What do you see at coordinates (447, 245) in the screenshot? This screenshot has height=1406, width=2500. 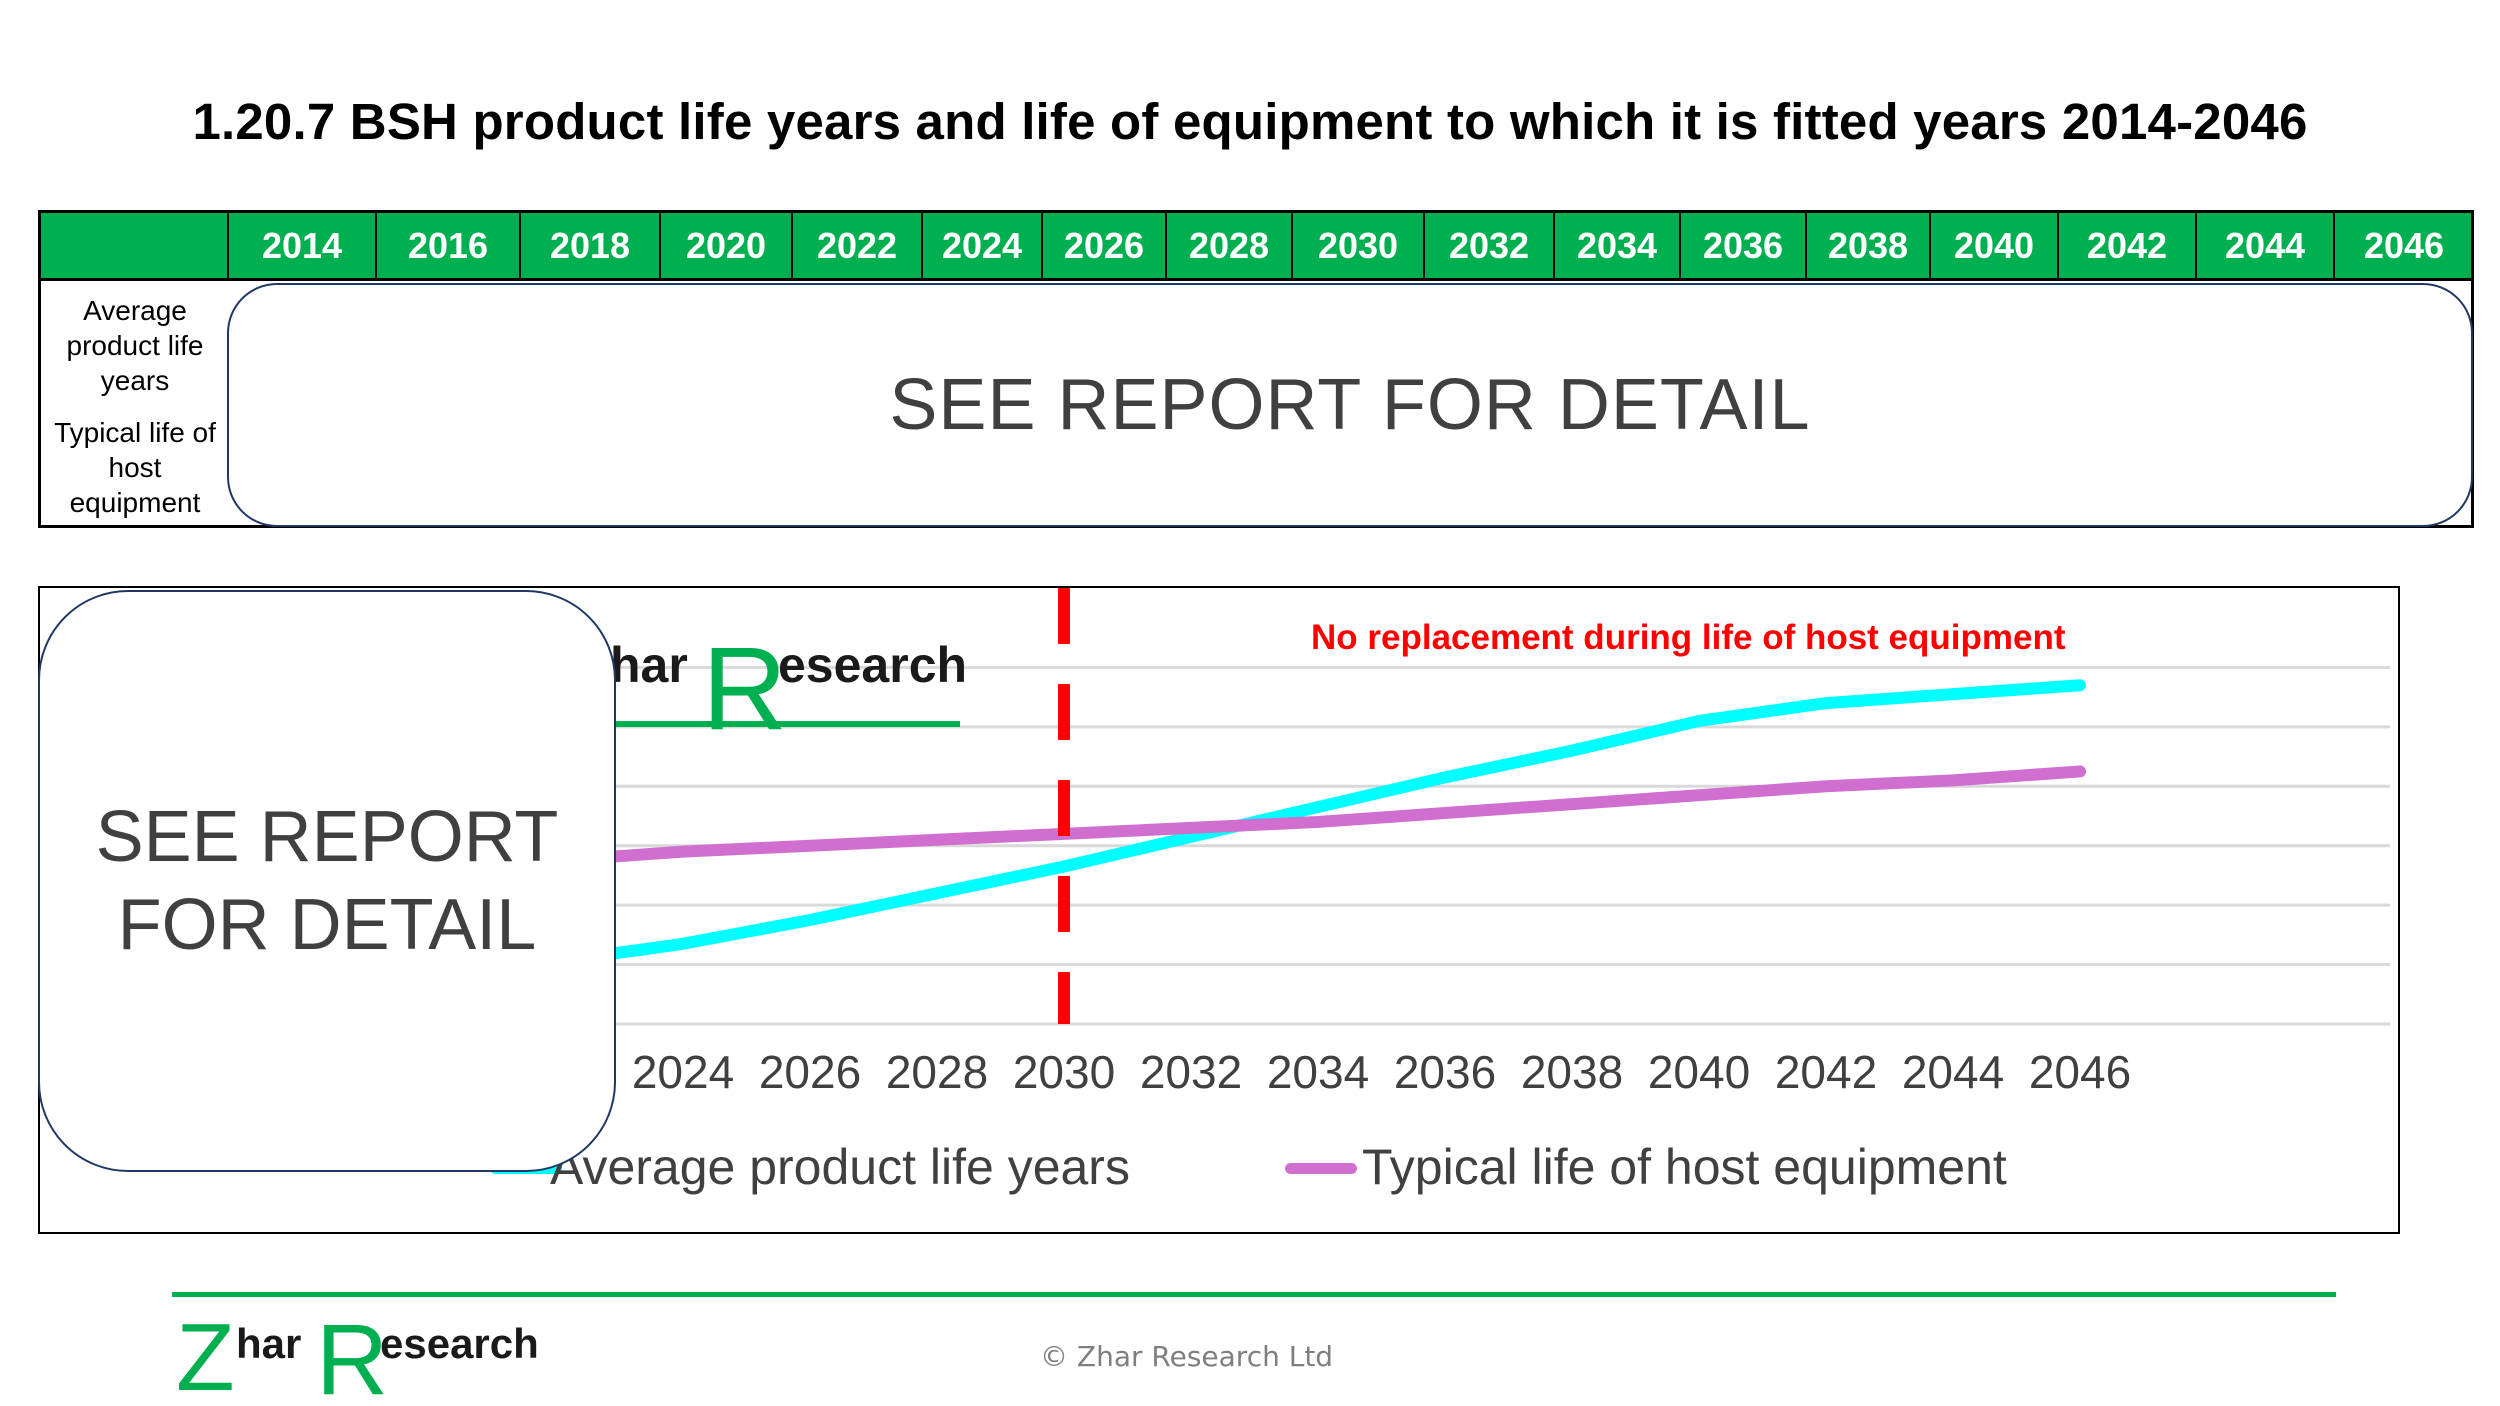 I see `year-header-2016: 2016` at bounding box center [447, 245].